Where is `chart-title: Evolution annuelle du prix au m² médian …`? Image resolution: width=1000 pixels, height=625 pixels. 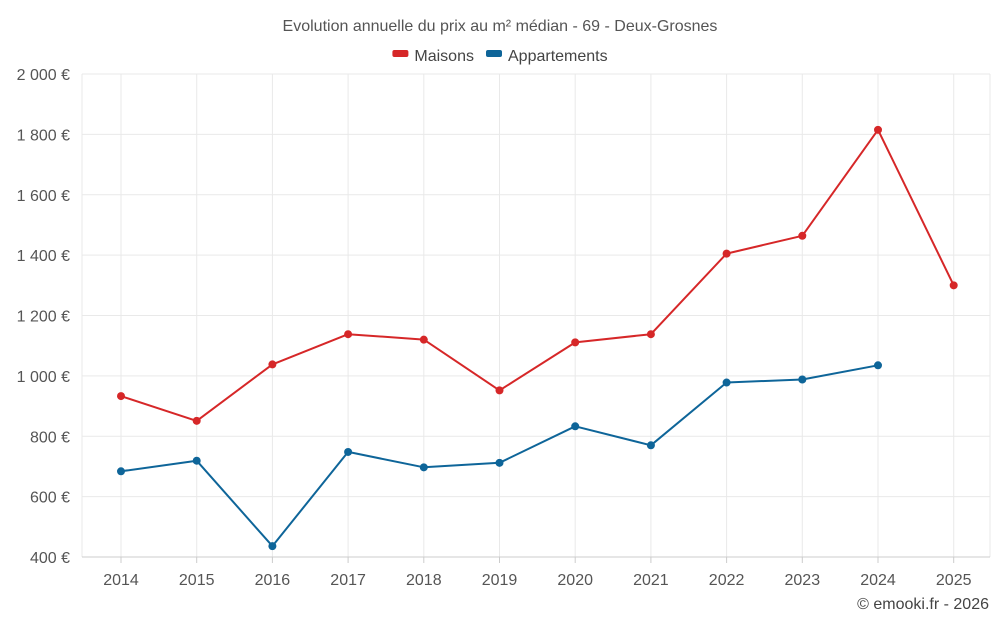 chart-title: Evolution annuelle du prix au m² médian … is located at coordinates (500, 26).